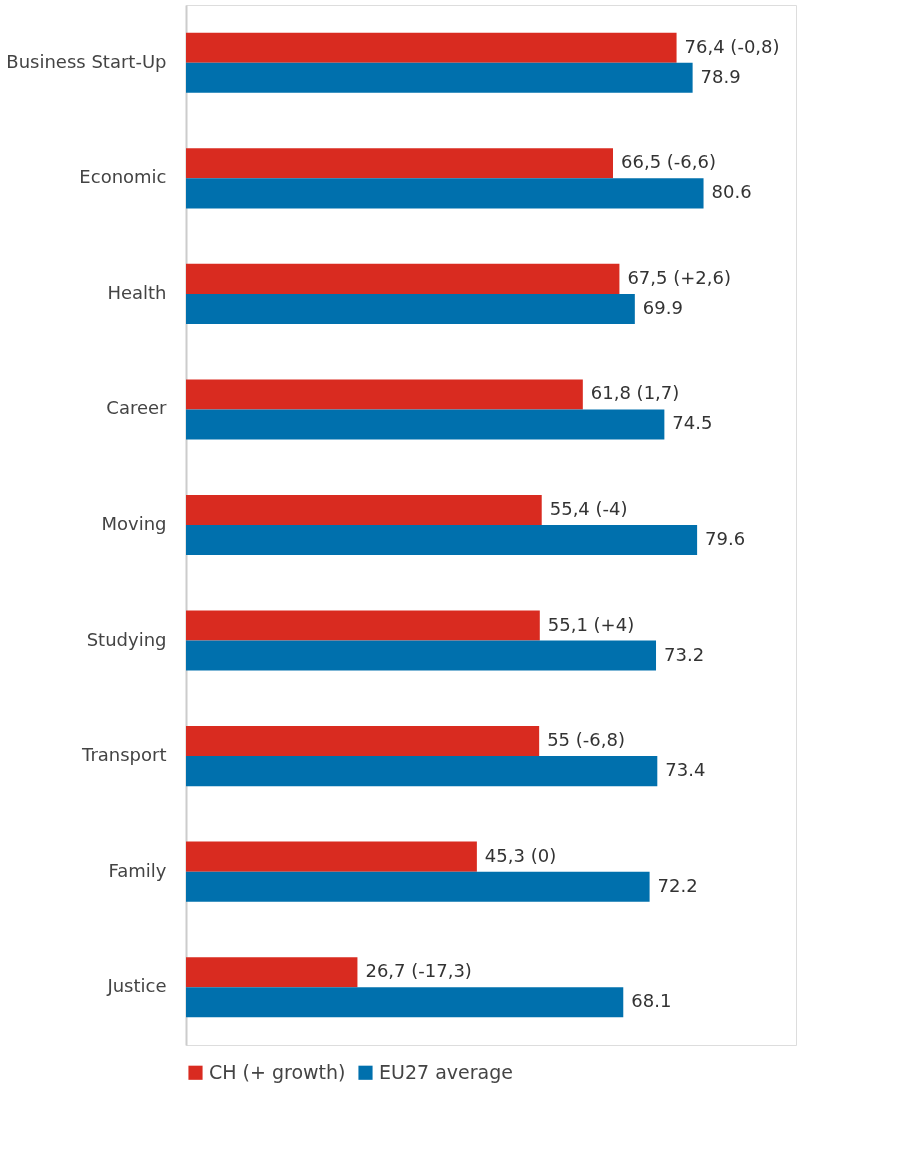  Describe the element at coordinates (277, 1071) in the screenshot. I see `legend-label: CH (+ growth)` at that location.